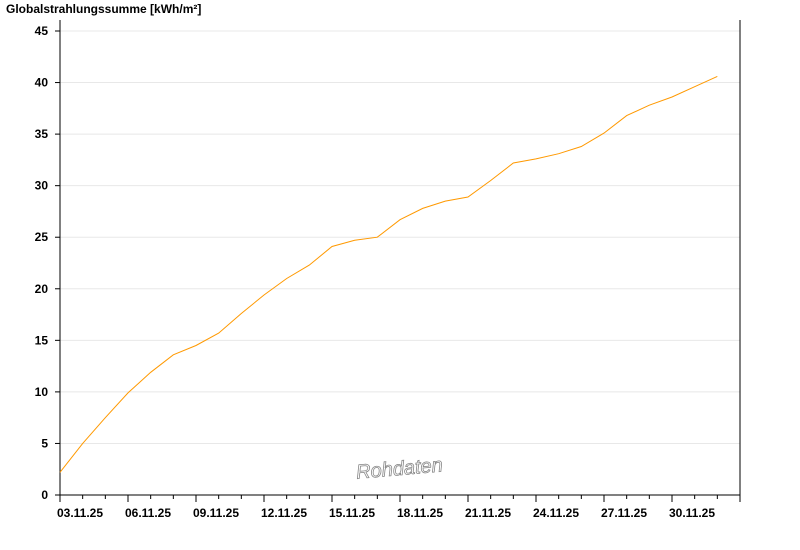  What do you see at coordinates (80, 513) in the screenshot?
I see `x-tick-label: 03.11.25` at bounding box center [80, 513].